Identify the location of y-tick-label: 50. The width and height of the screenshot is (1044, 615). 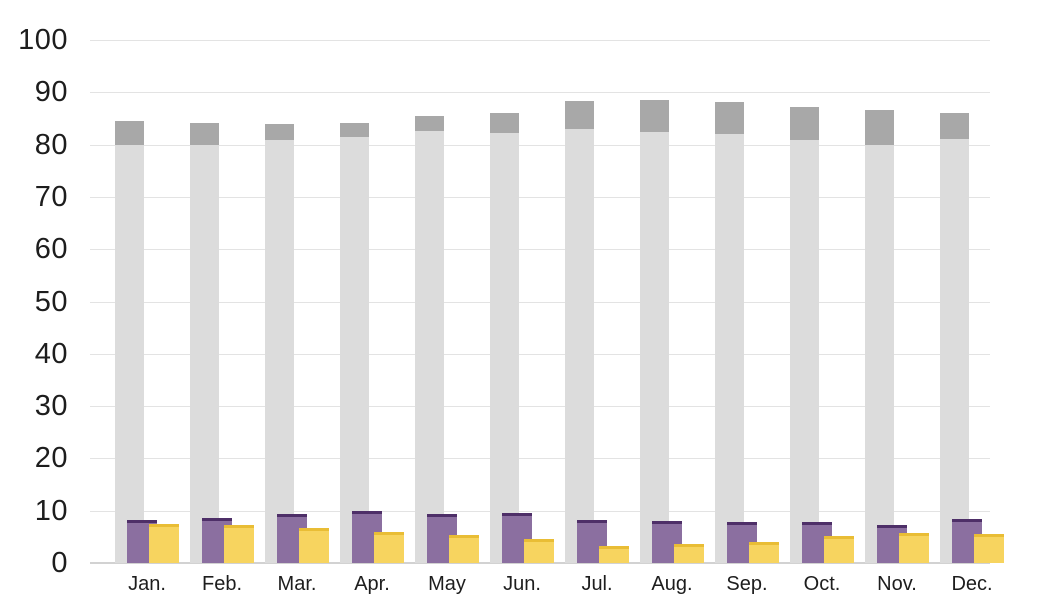
(51, 301).